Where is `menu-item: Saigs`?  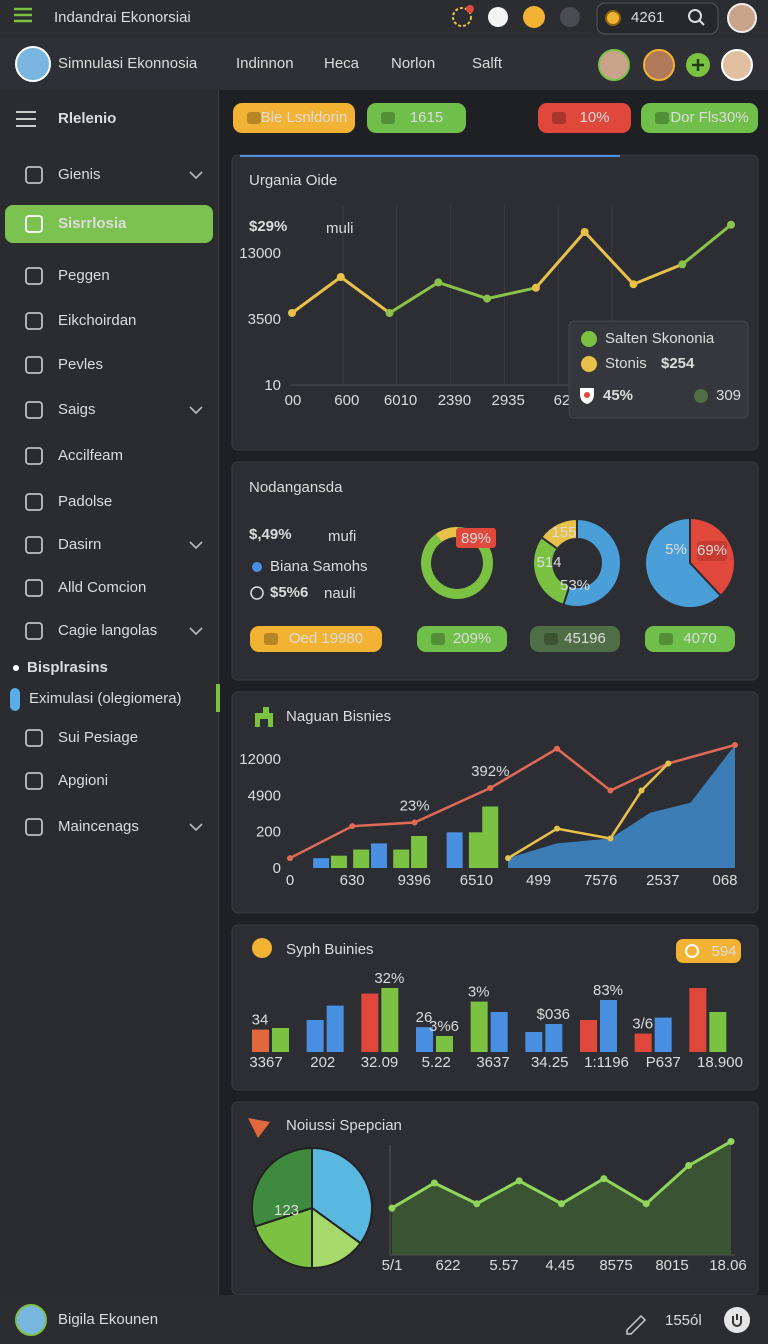
menu-item: Saigs is located at coordinates (77, 409).